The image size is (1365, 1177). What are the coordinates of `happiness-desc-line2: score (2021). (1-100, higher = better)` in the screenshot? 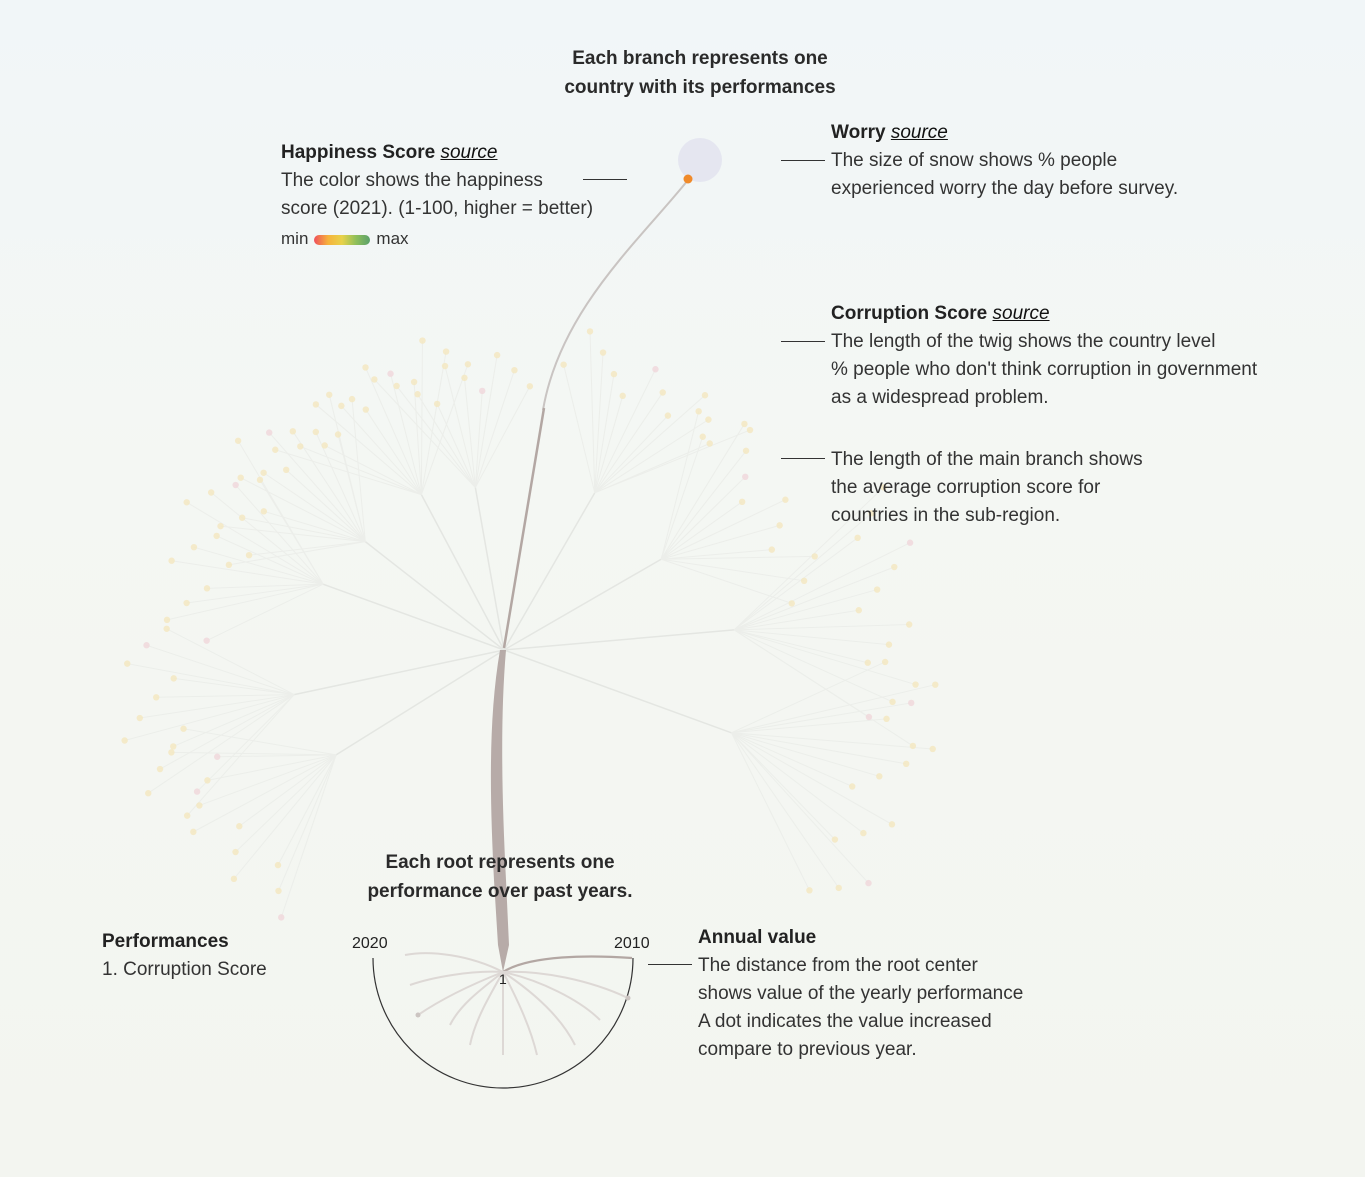 It's located at (437, 208).